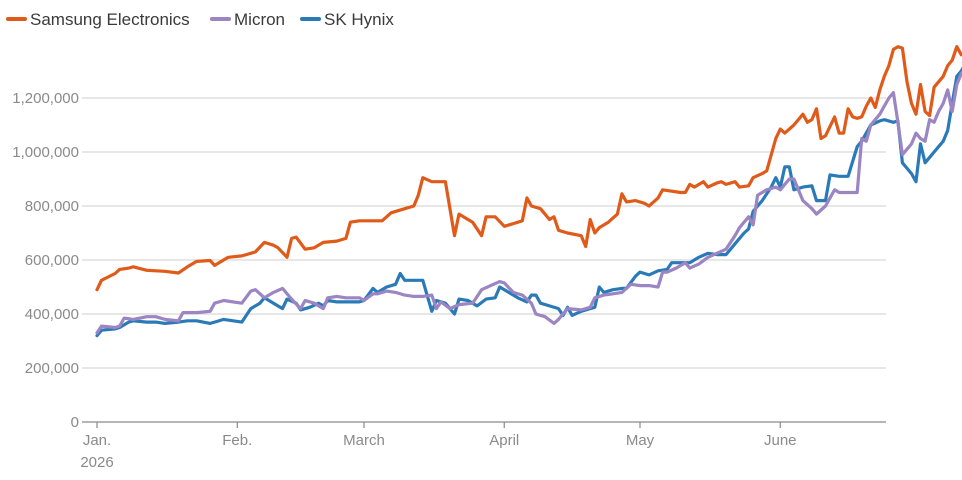  What do you see at coordinates (45, 152) in the screenshot?
I see `y-tick-label: 1,000,000` at bounding box center [45, 152].